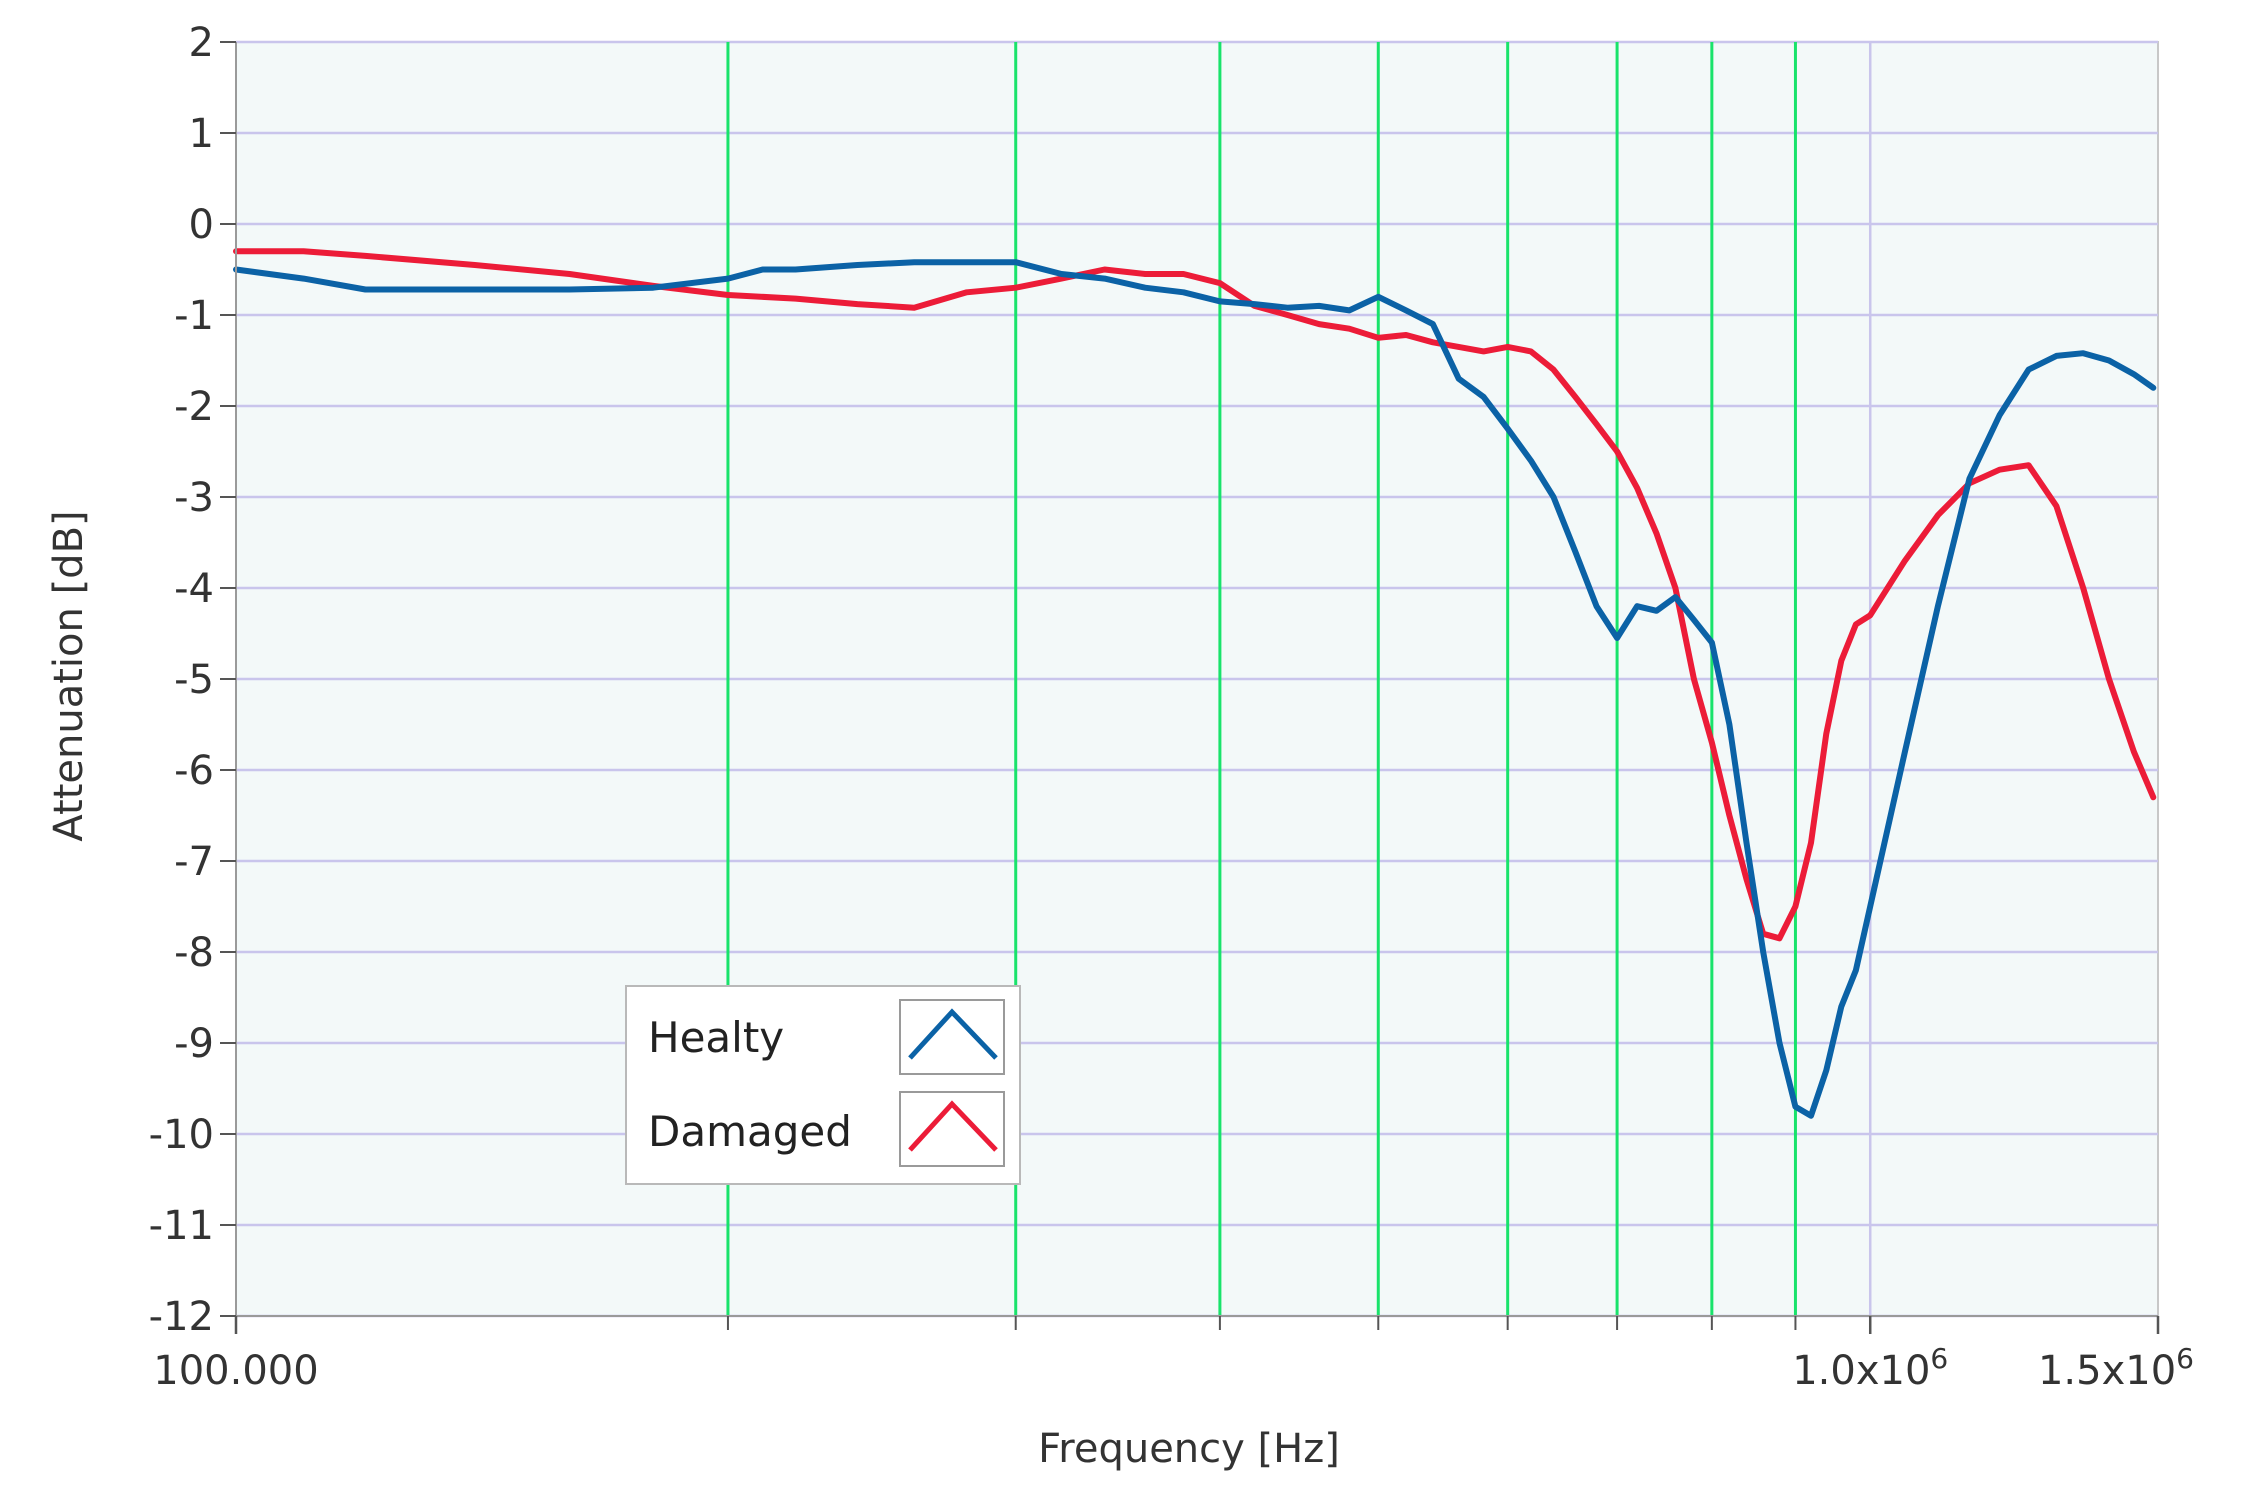 This screenshot has height=1502, width=2244. Describe the element at coordinates (2116, 1368) in the screenshot. I see `x-tick-label: 1.5x10⁶` at that location.